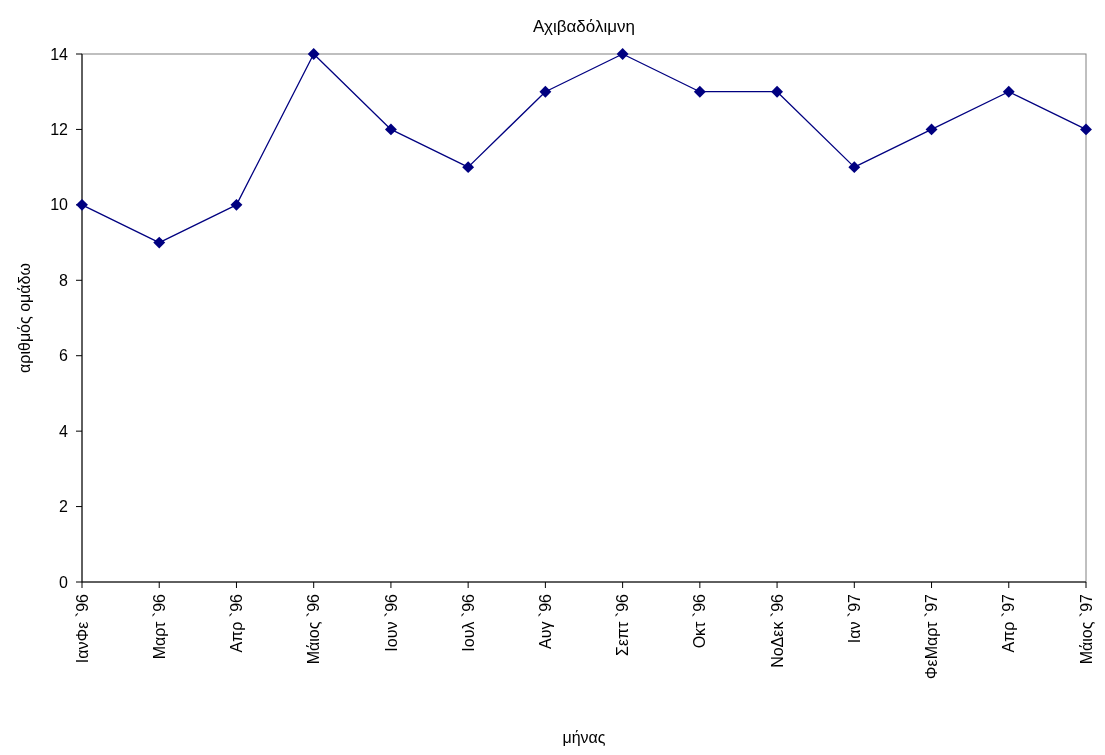 This screenshot has width=1105, height=755. I want to click on y-axis-title: αριθμός ομάδω, so click(24, 318).